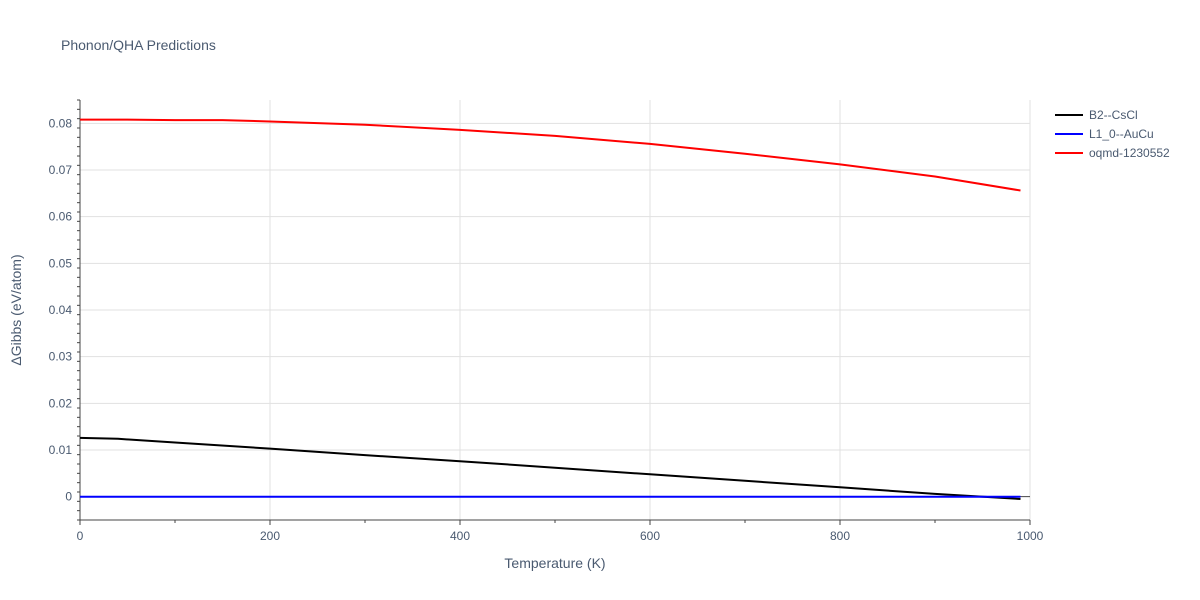  What do you see at coordinates (61, 123) in the screenshot?
I see `y-tick-label: 0.08` at bounding box center [61, 123].